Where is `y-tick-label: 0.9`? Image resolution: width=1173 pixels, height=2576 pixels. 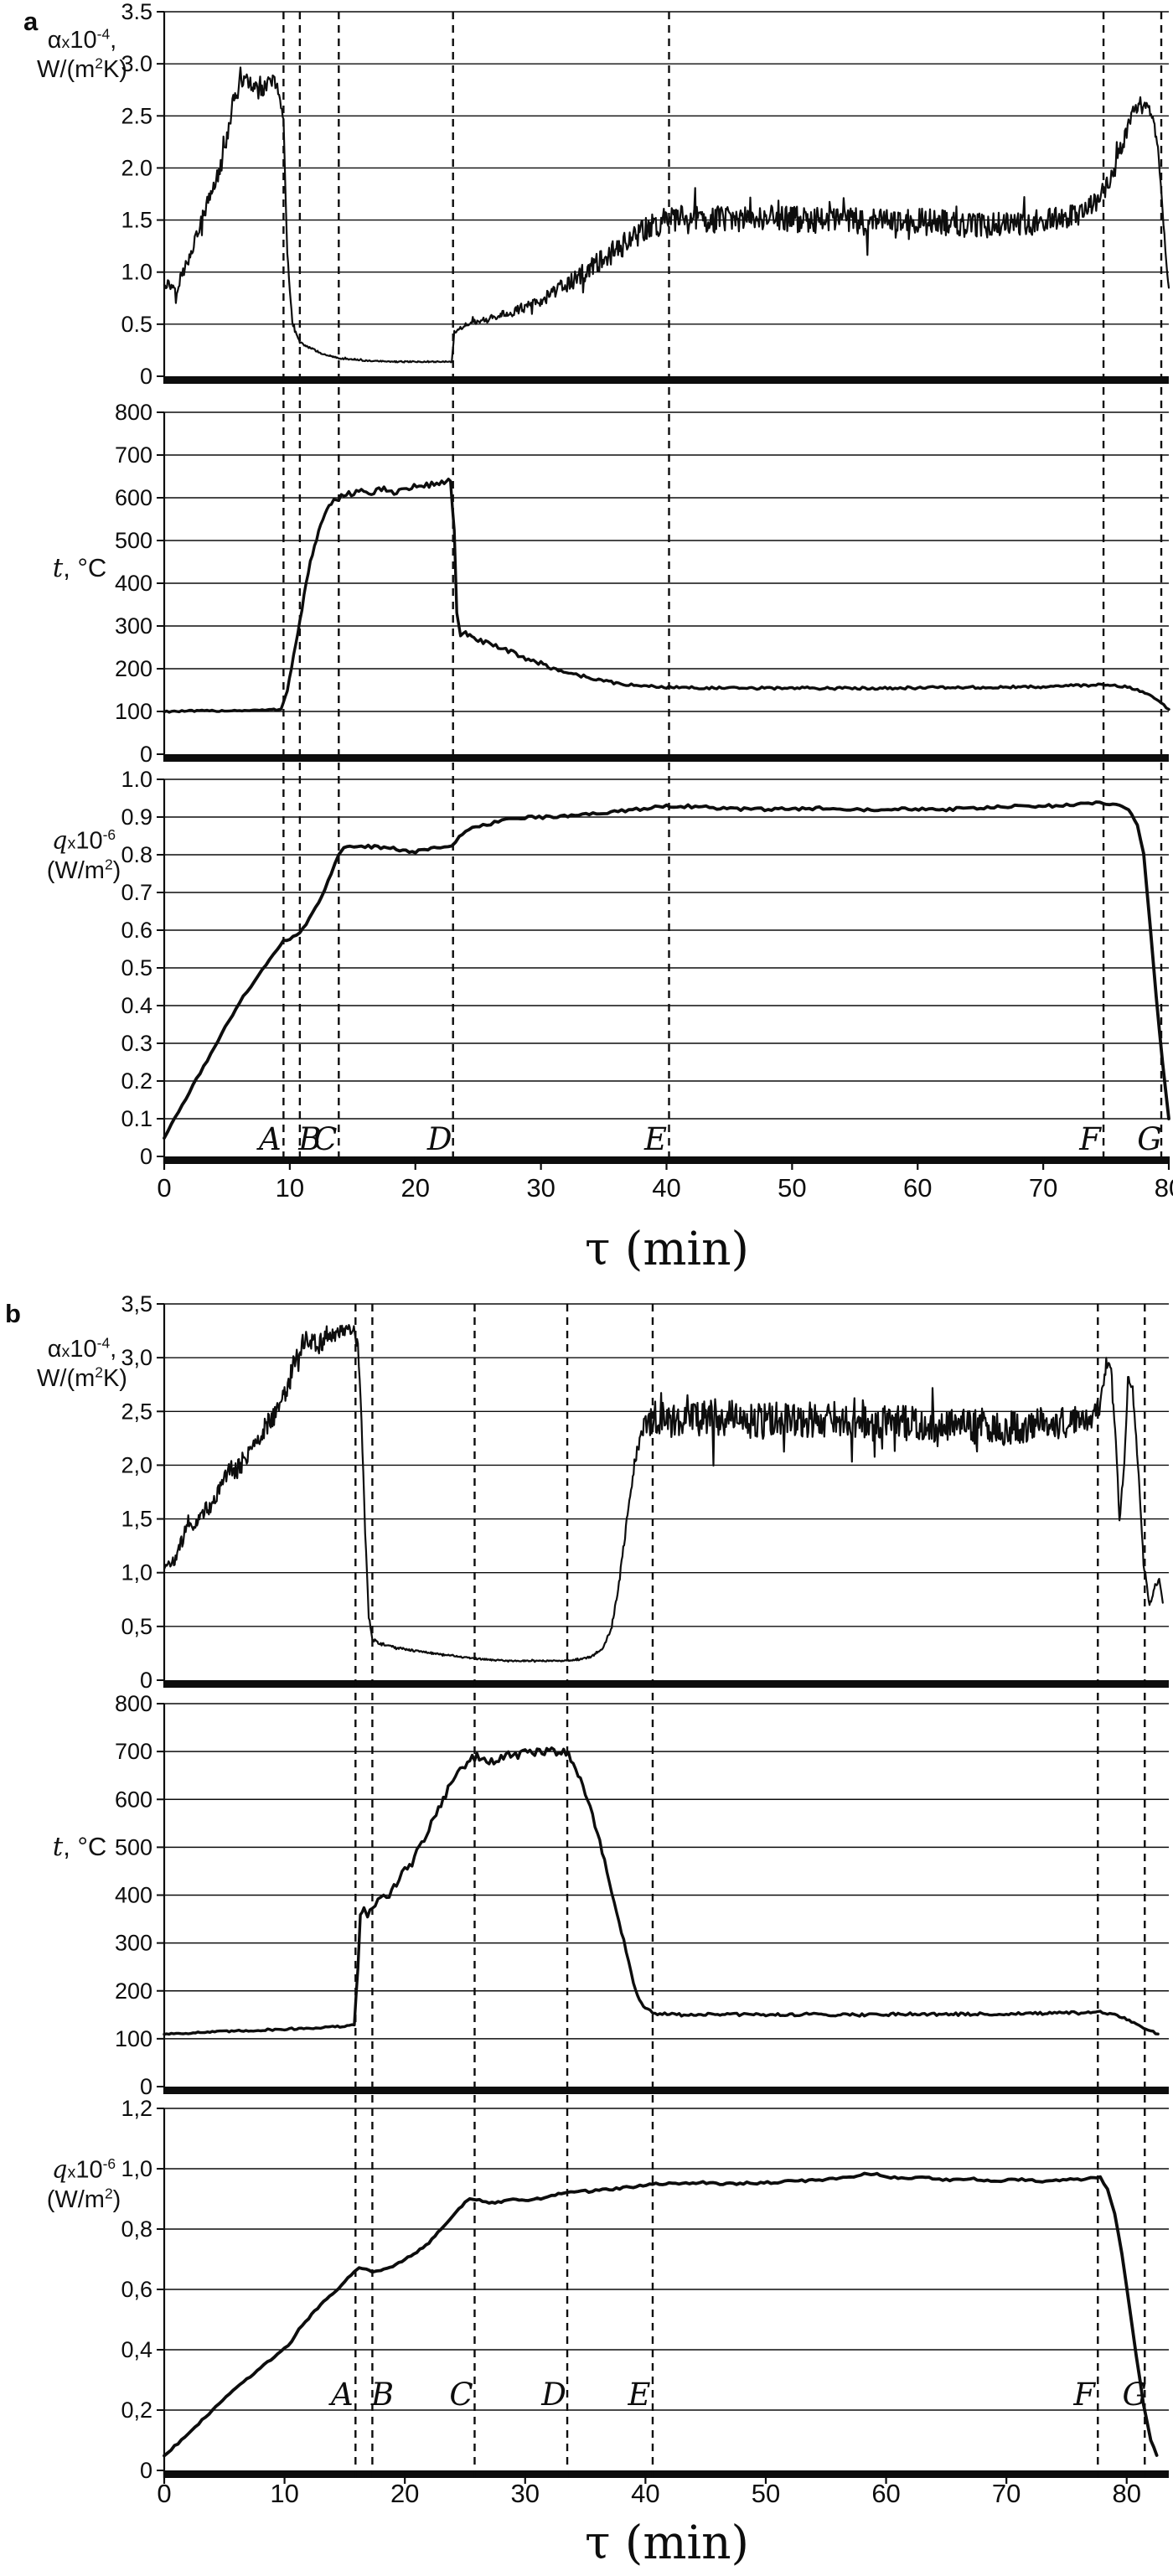 y-tick-label: 0.9 is located at coordinates (136, 817).